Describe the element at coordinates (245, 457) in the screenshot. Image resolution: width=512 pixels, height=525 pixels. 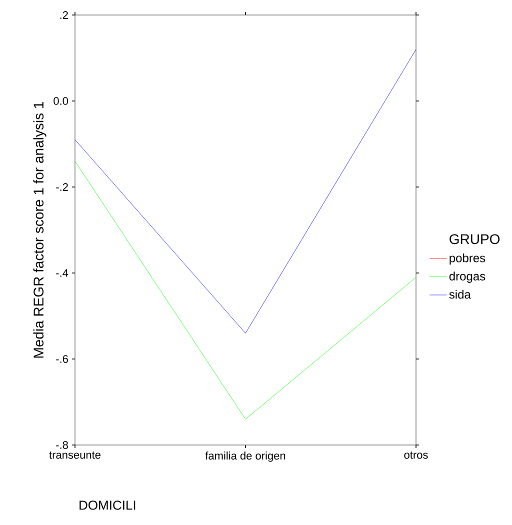
I see `x-tick-label: familia de origen` at that location.